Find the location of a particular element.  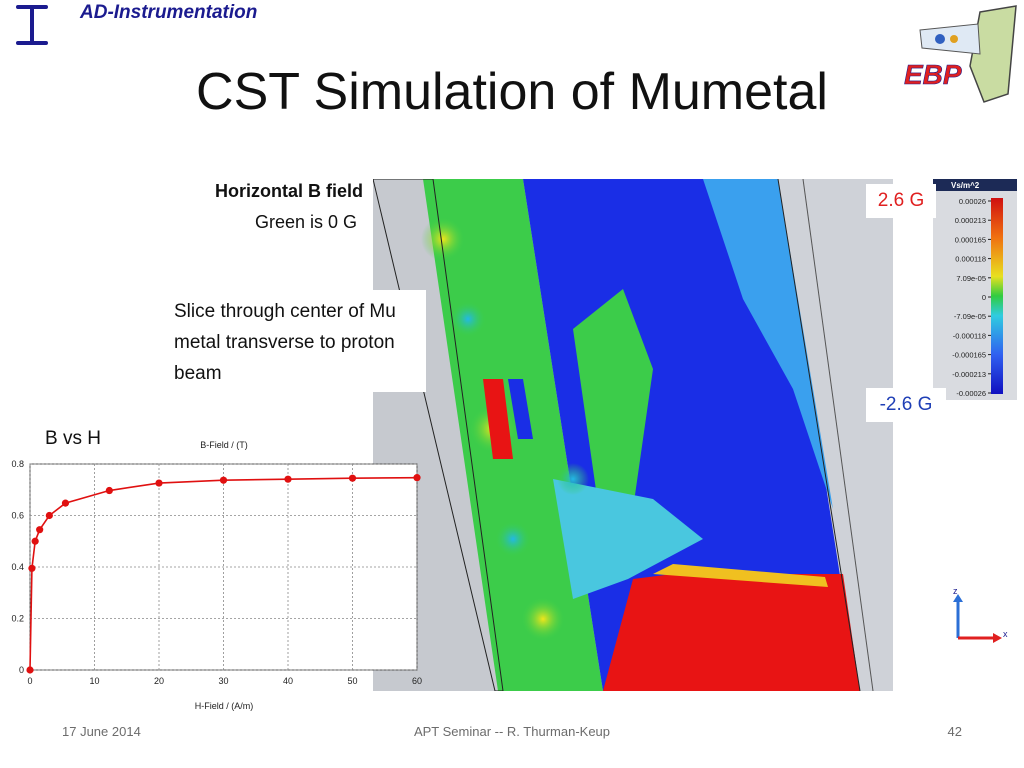

x-tick-label: 40 is located at coordinates (288, 681).